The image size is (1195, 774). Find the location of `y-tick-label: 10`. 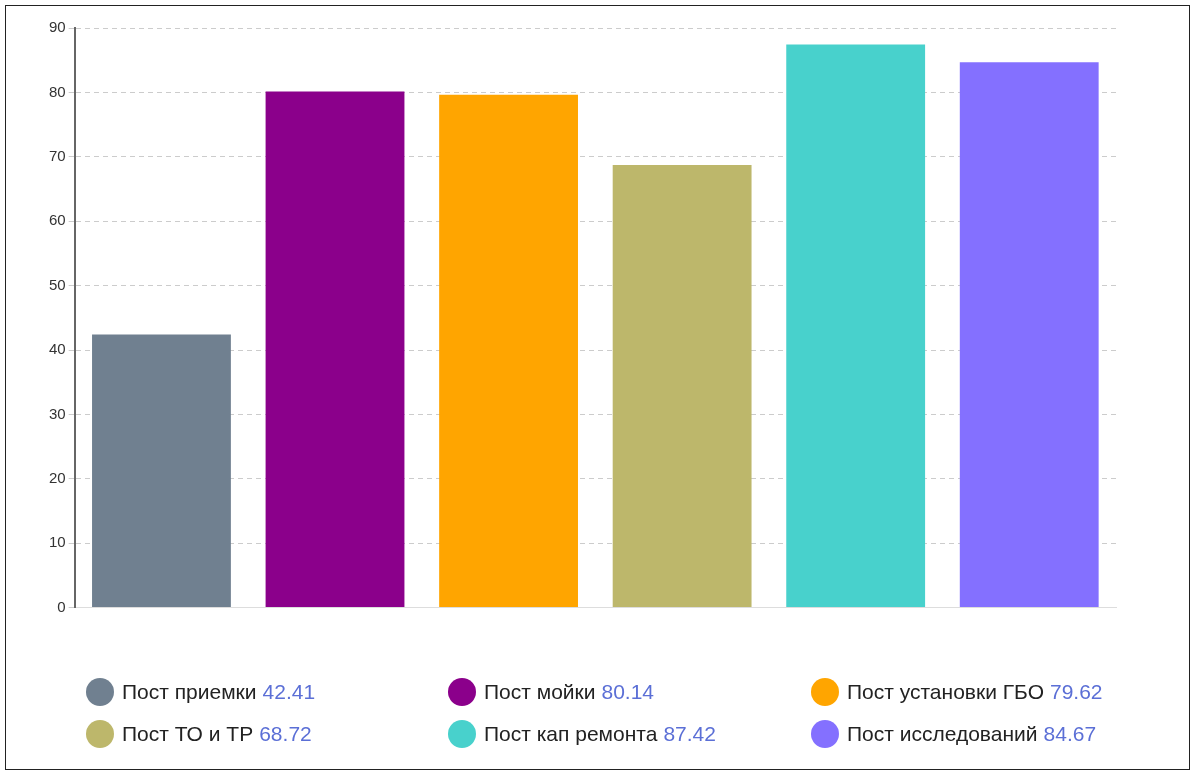

y-tick-label: 10 is located at coordinates (57, 542).